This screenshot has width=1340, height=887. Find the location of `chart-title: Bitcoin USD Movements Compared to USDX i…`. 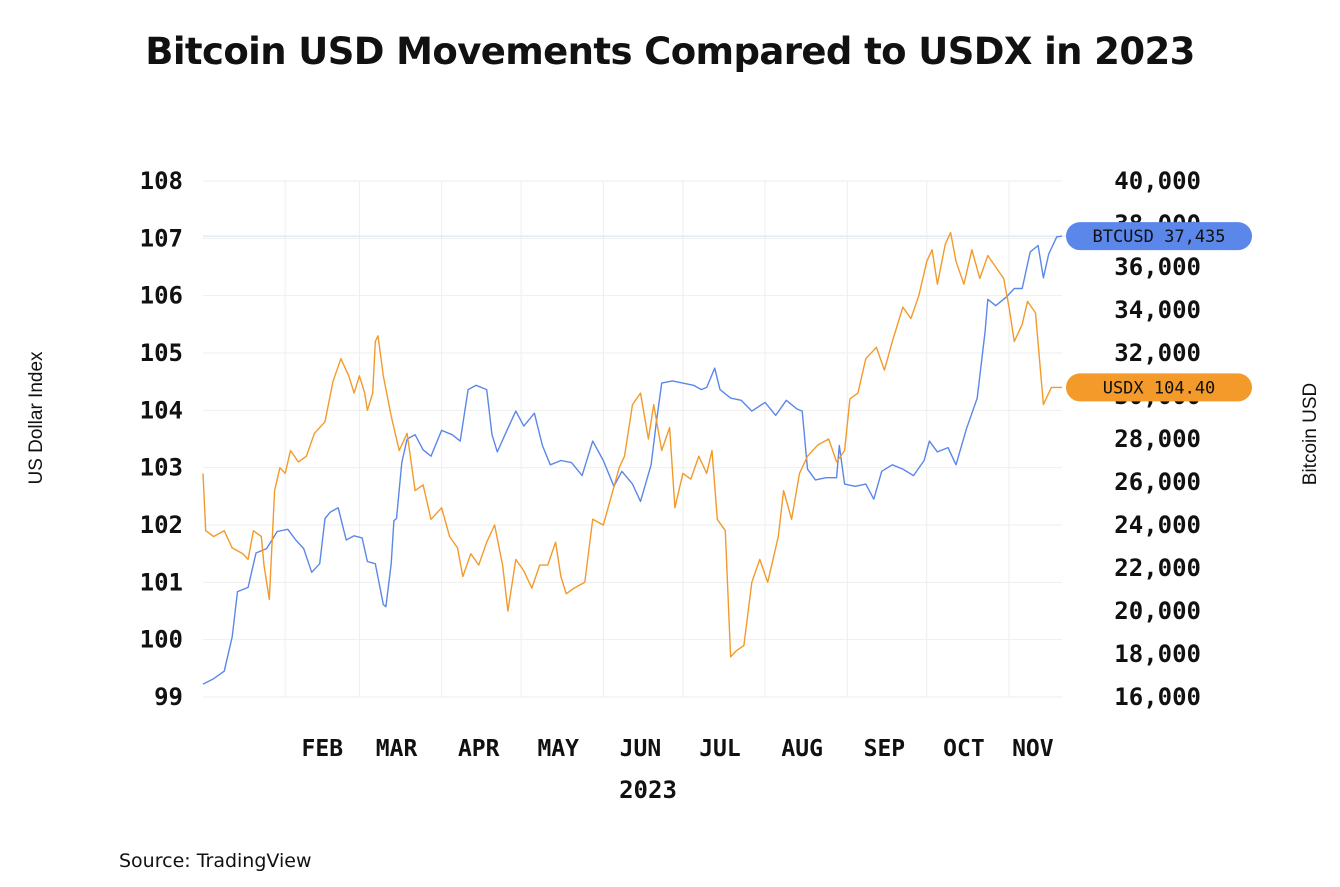

chart-title: Bitcoin USD Movements Compared to USDX i… is located at coordinates (670, 51).